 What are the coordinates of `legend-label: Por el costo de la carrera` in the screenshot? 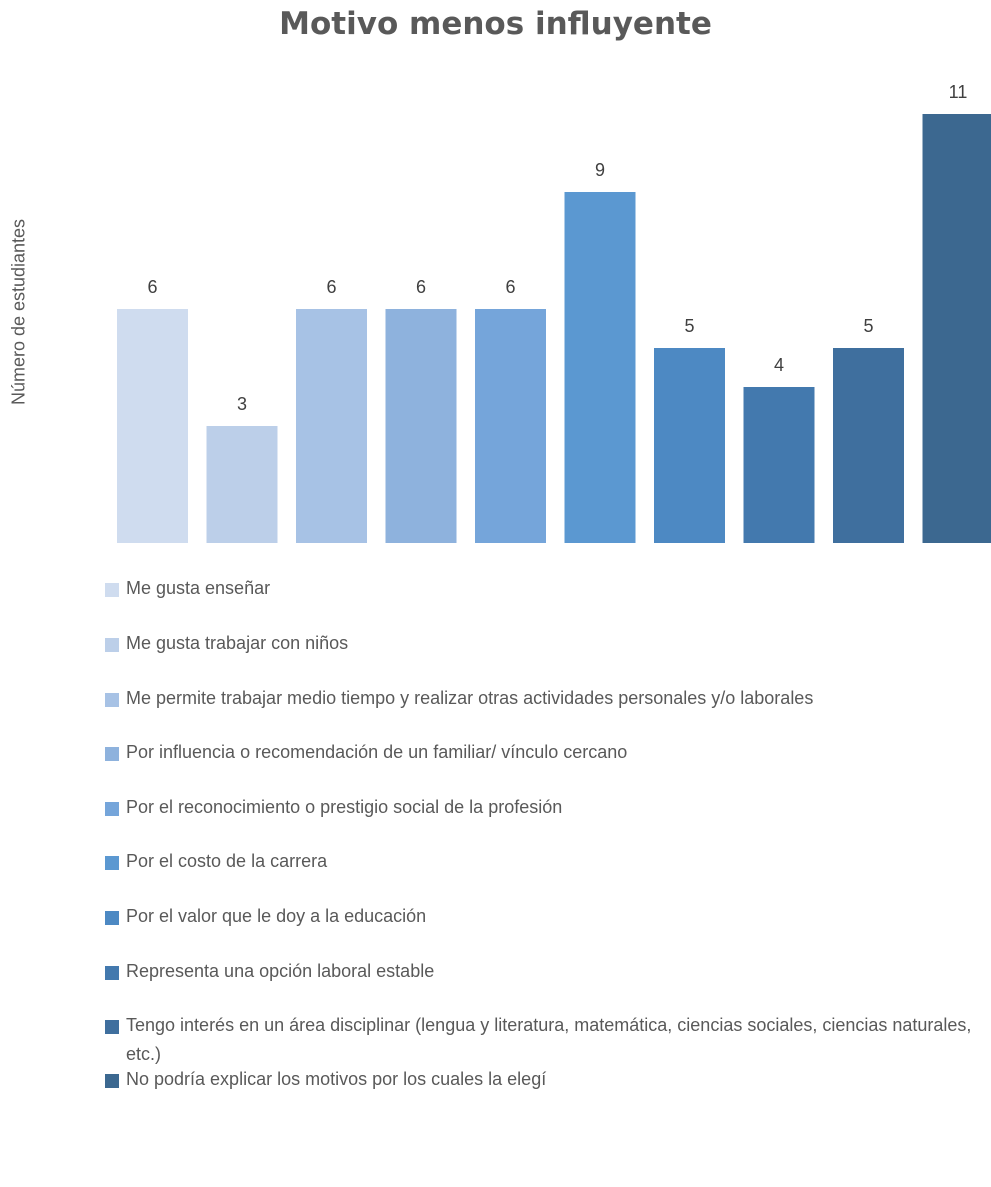 It's located at (227, 861).